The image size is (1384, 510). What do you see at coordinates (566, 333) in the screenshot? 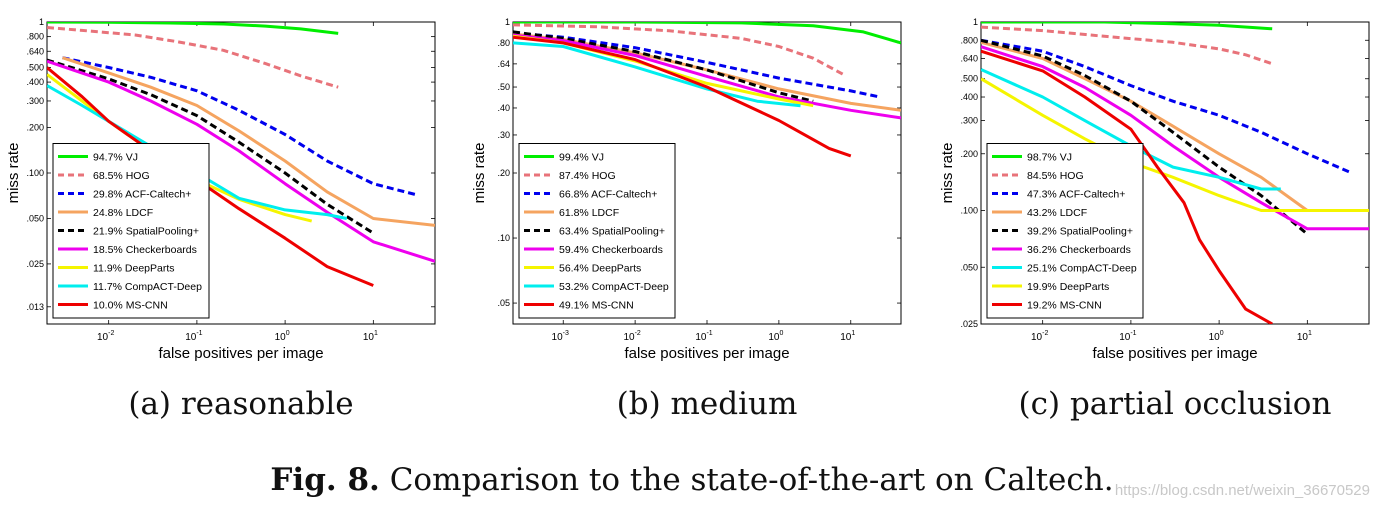
I see `x-tick-exponent: -3` at bounding box center [566, 333].